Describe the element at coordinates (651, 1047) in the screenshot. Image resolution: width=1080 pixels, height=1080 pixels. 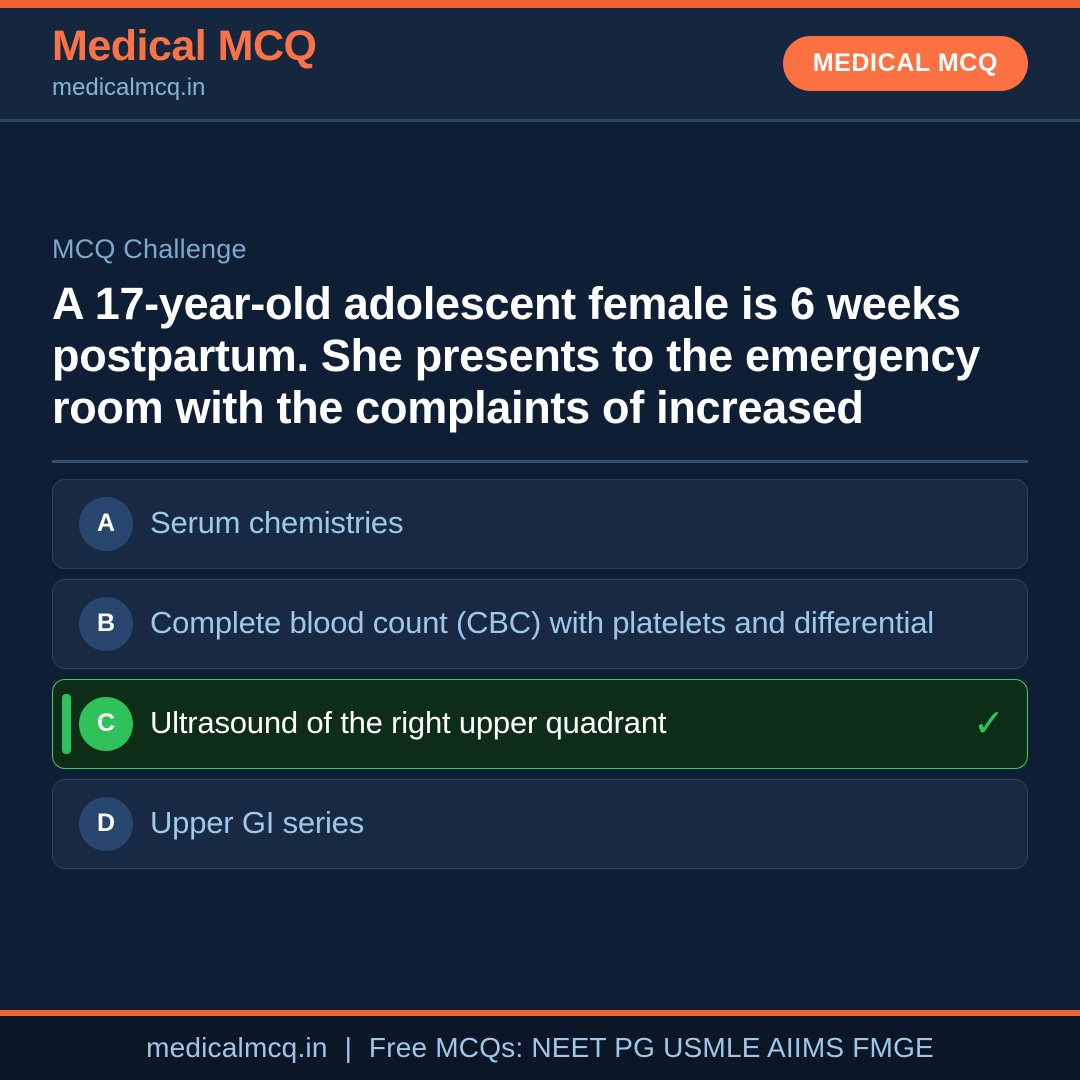
I see `footer-exams: Free MCQs: NEET PG USMLE AIIMS FMGE` at that location.